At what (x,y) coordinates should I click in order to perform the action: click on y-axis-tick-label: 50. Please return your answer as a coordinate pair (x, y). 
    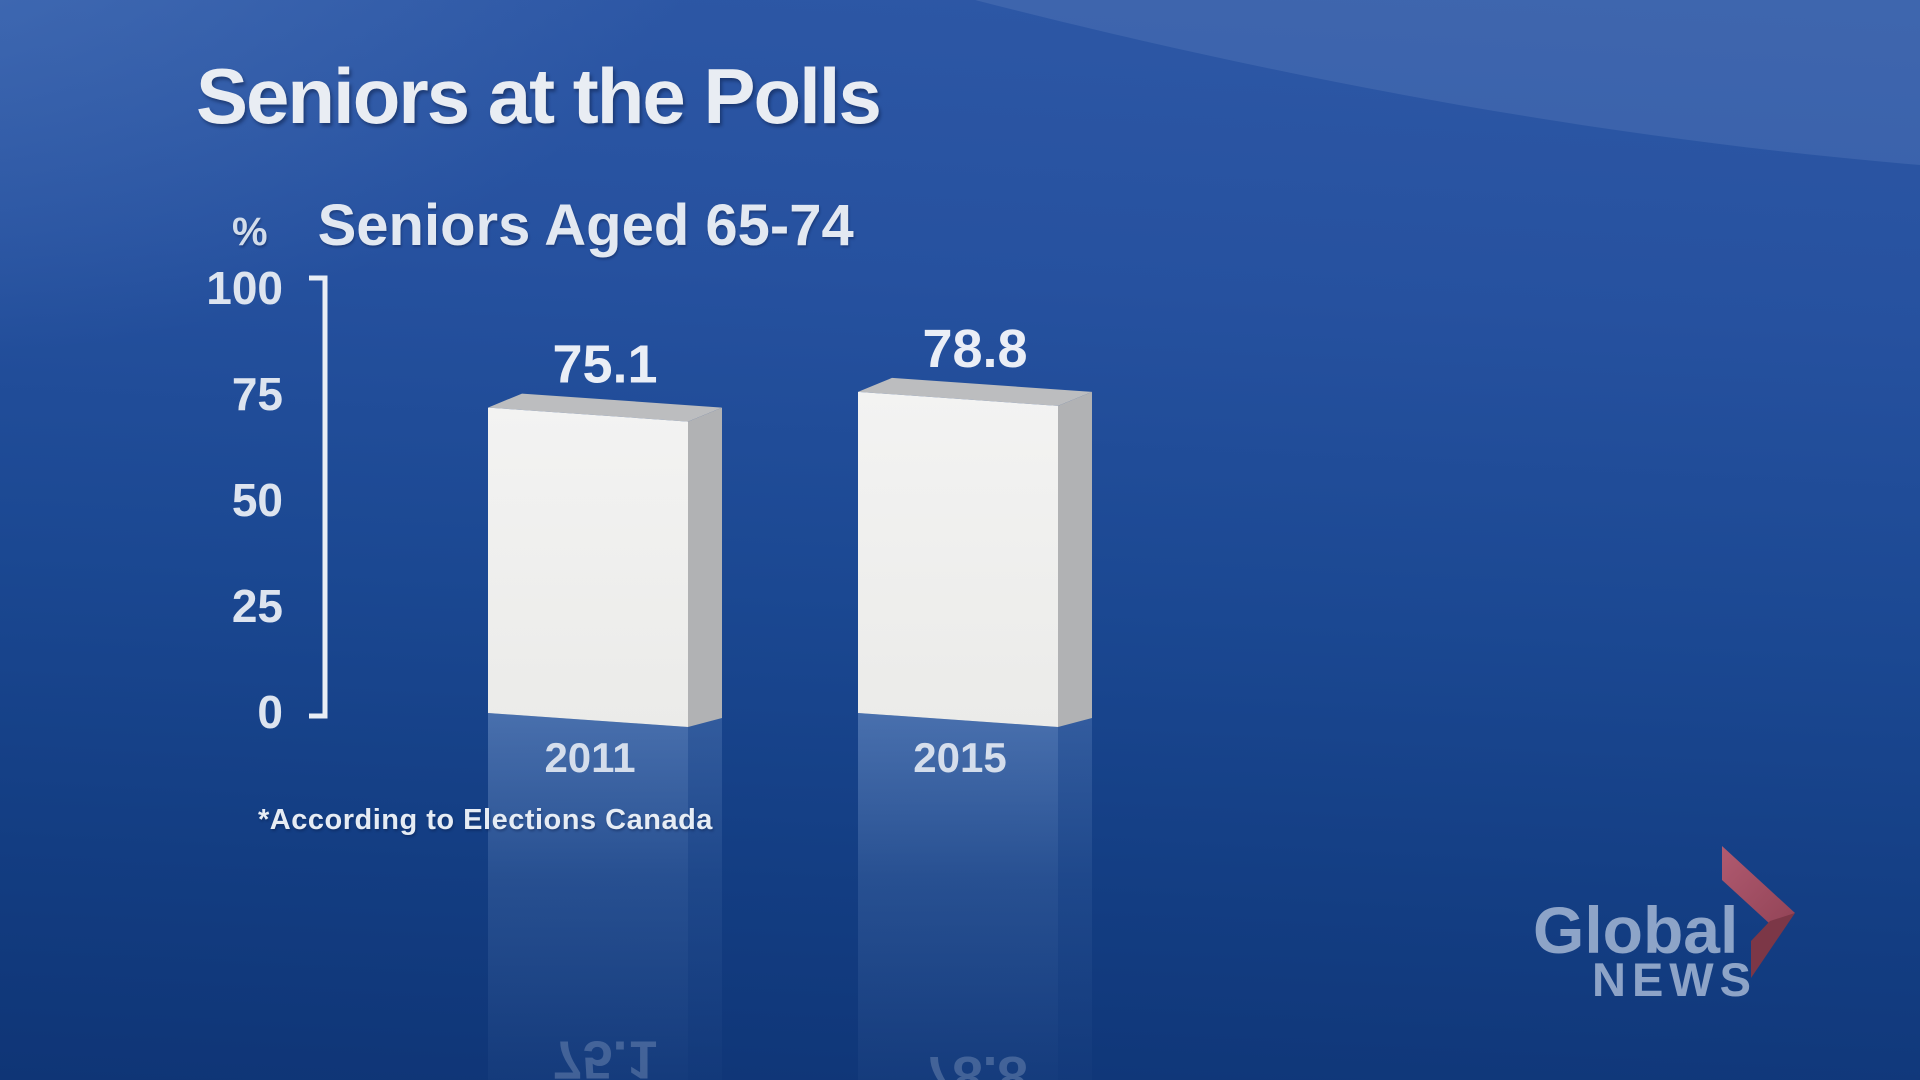
    Looking at the image, I should click on (257, 500).